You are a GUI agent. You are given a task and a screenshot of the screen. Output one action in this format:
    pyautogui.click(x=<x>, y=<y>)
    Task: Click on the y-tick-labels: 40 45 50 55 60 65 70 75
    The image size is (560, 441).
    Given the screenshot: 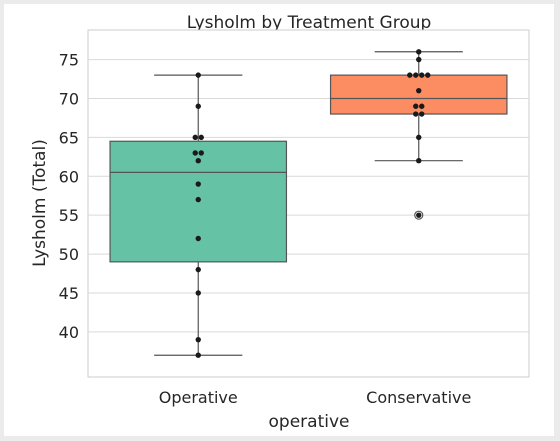 What is the action you would take?
    pyautogui.click(x=69, y=196)
    